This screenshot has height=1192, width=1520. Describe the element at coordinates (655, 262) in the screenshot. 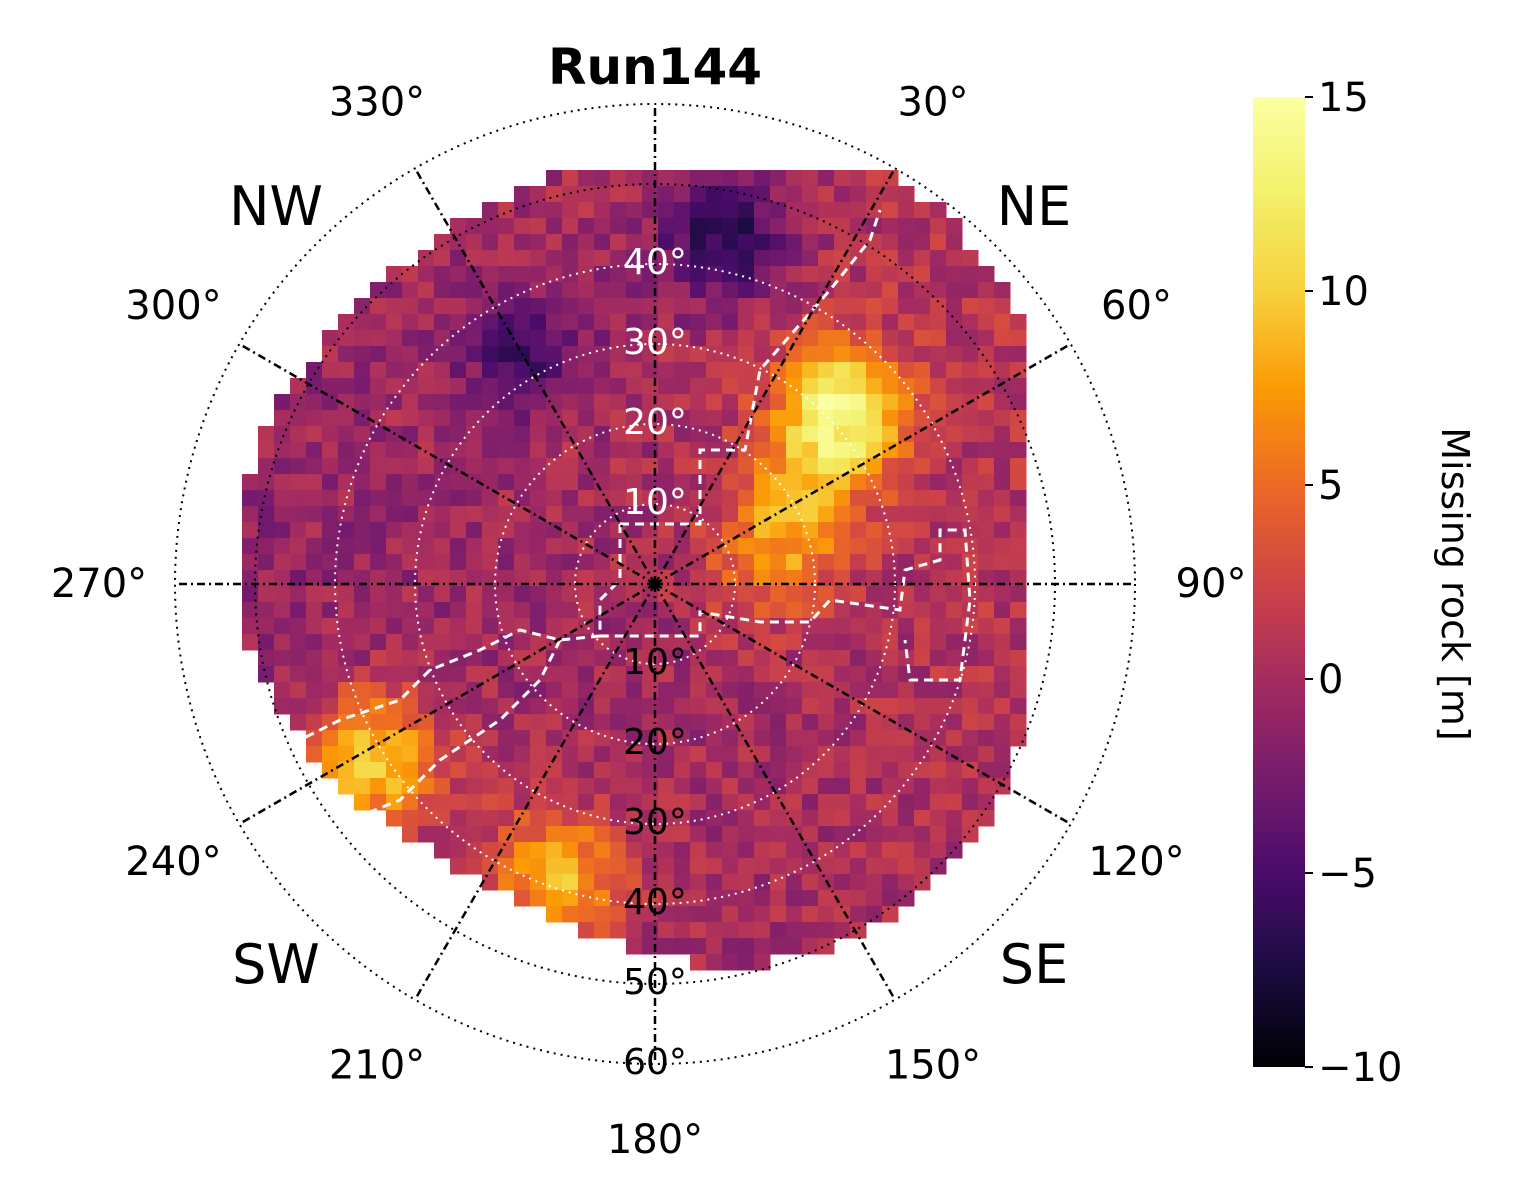

I see `radial-tick-label: 40°` at that location.